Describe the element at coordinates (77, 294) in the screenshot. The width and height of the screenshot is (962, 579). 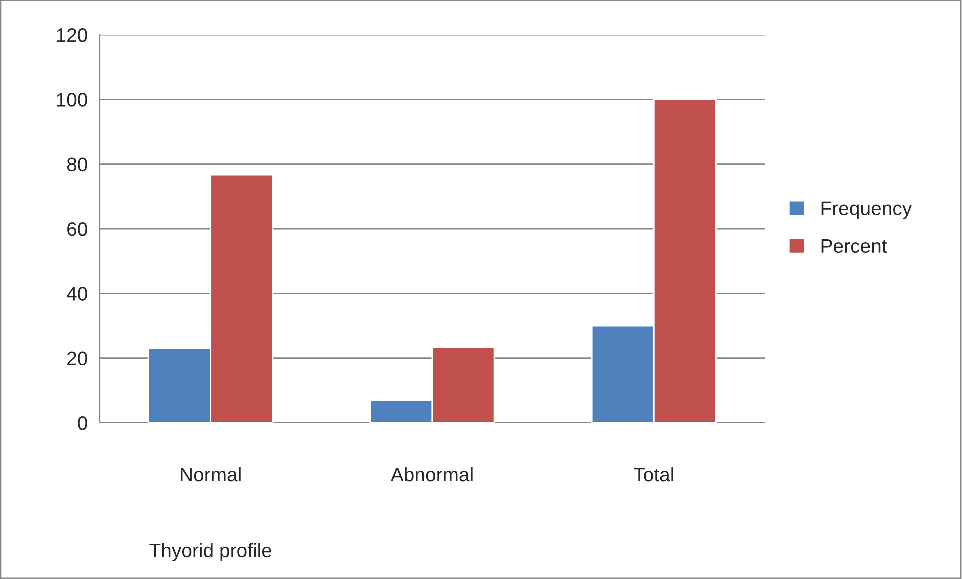
I see `y-tick-label: 40` at that location.